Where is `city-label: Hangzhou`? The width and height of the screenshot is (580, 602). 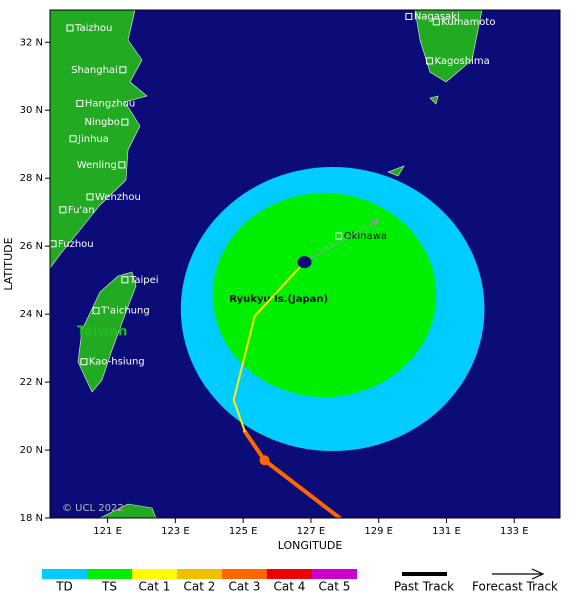 city-label: Hangzhou is located at coordinates (110, 103).